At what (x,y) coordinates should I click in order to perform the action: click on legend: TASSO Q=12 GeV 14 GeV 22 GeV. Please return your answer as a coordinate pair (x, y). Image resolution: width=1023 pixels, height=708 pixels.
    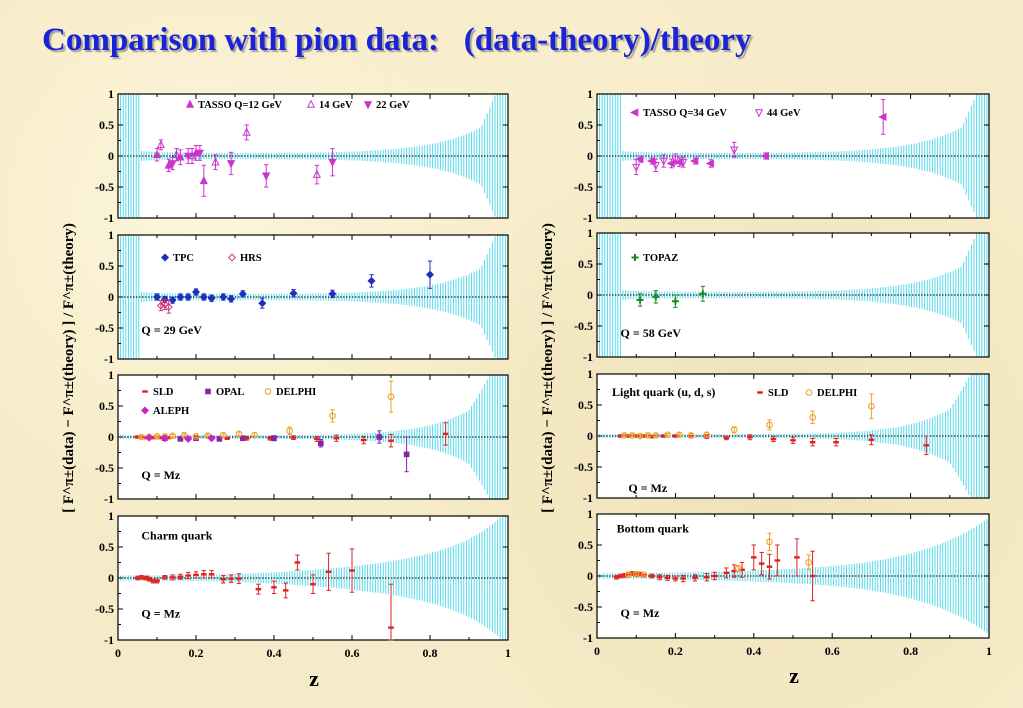
    Looking at the image, I should click on (297, 105).